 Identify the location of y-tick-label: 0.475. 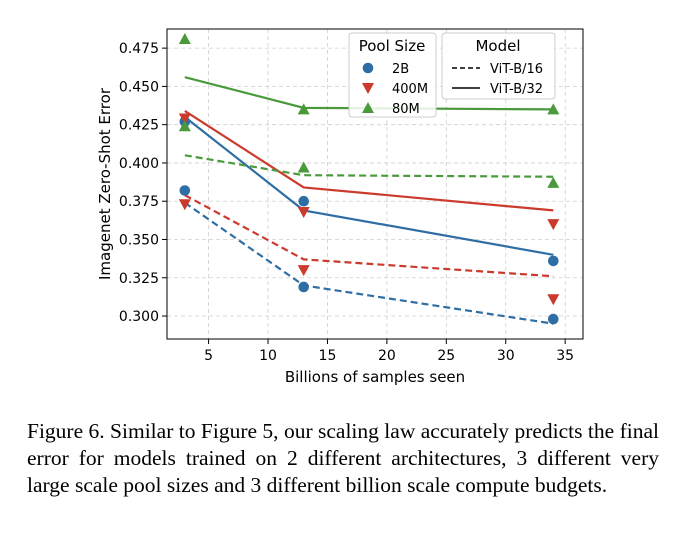
(139, 49).